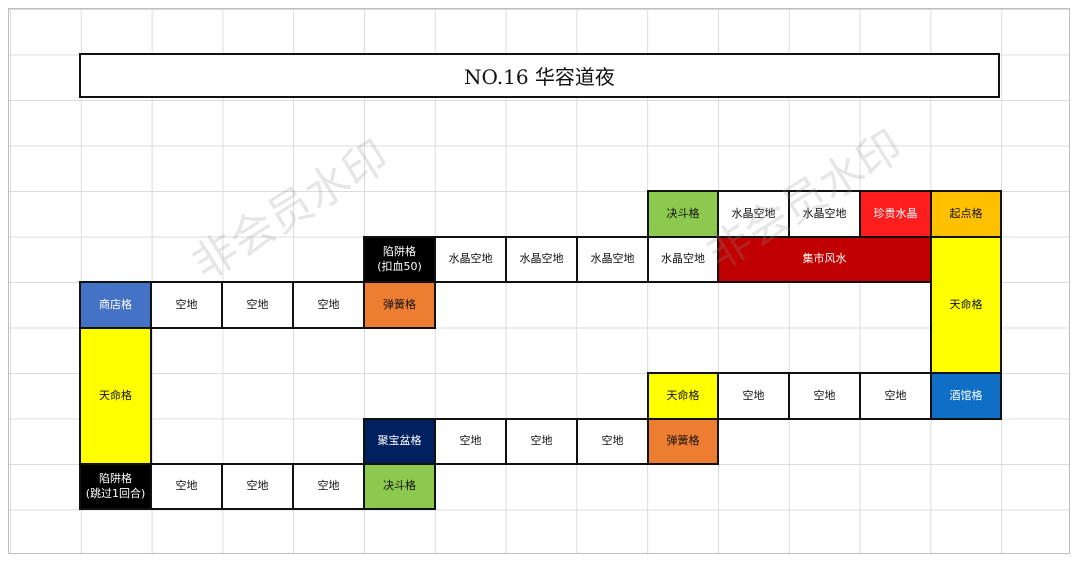 The width and height of the screenshot is (1080, 562). Describe the element at coordinates (539, 75) in the screenshot. I see `page-title: NO.16 华容道夜` at that location.